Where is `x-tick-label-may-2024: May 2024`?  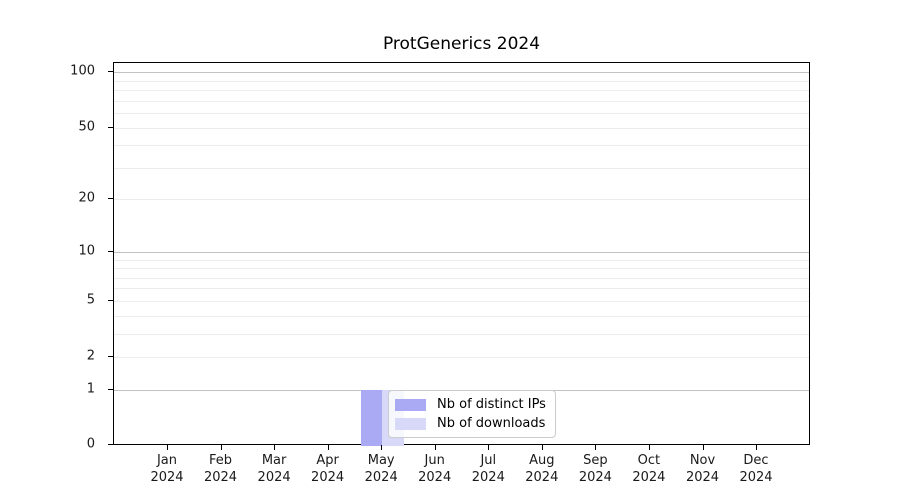 x-tick-label-may-2024: May 2024 is located at coordinates (381, 469).